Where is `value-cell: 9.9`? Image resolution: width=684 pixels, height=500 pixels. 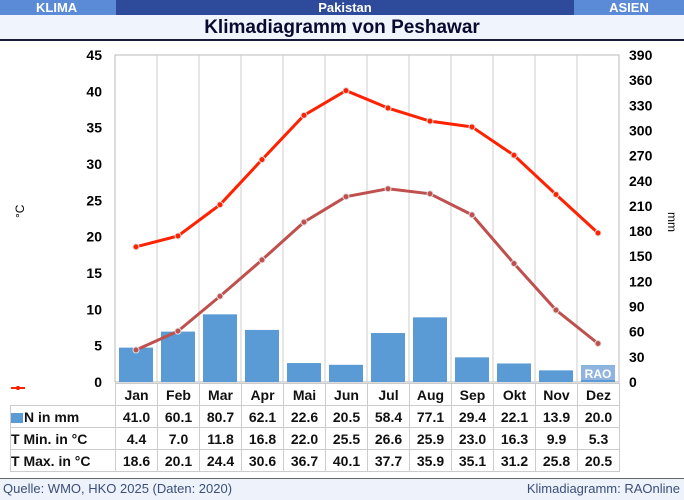
value-cell: 9.9 is located at coordinates (556, 438).